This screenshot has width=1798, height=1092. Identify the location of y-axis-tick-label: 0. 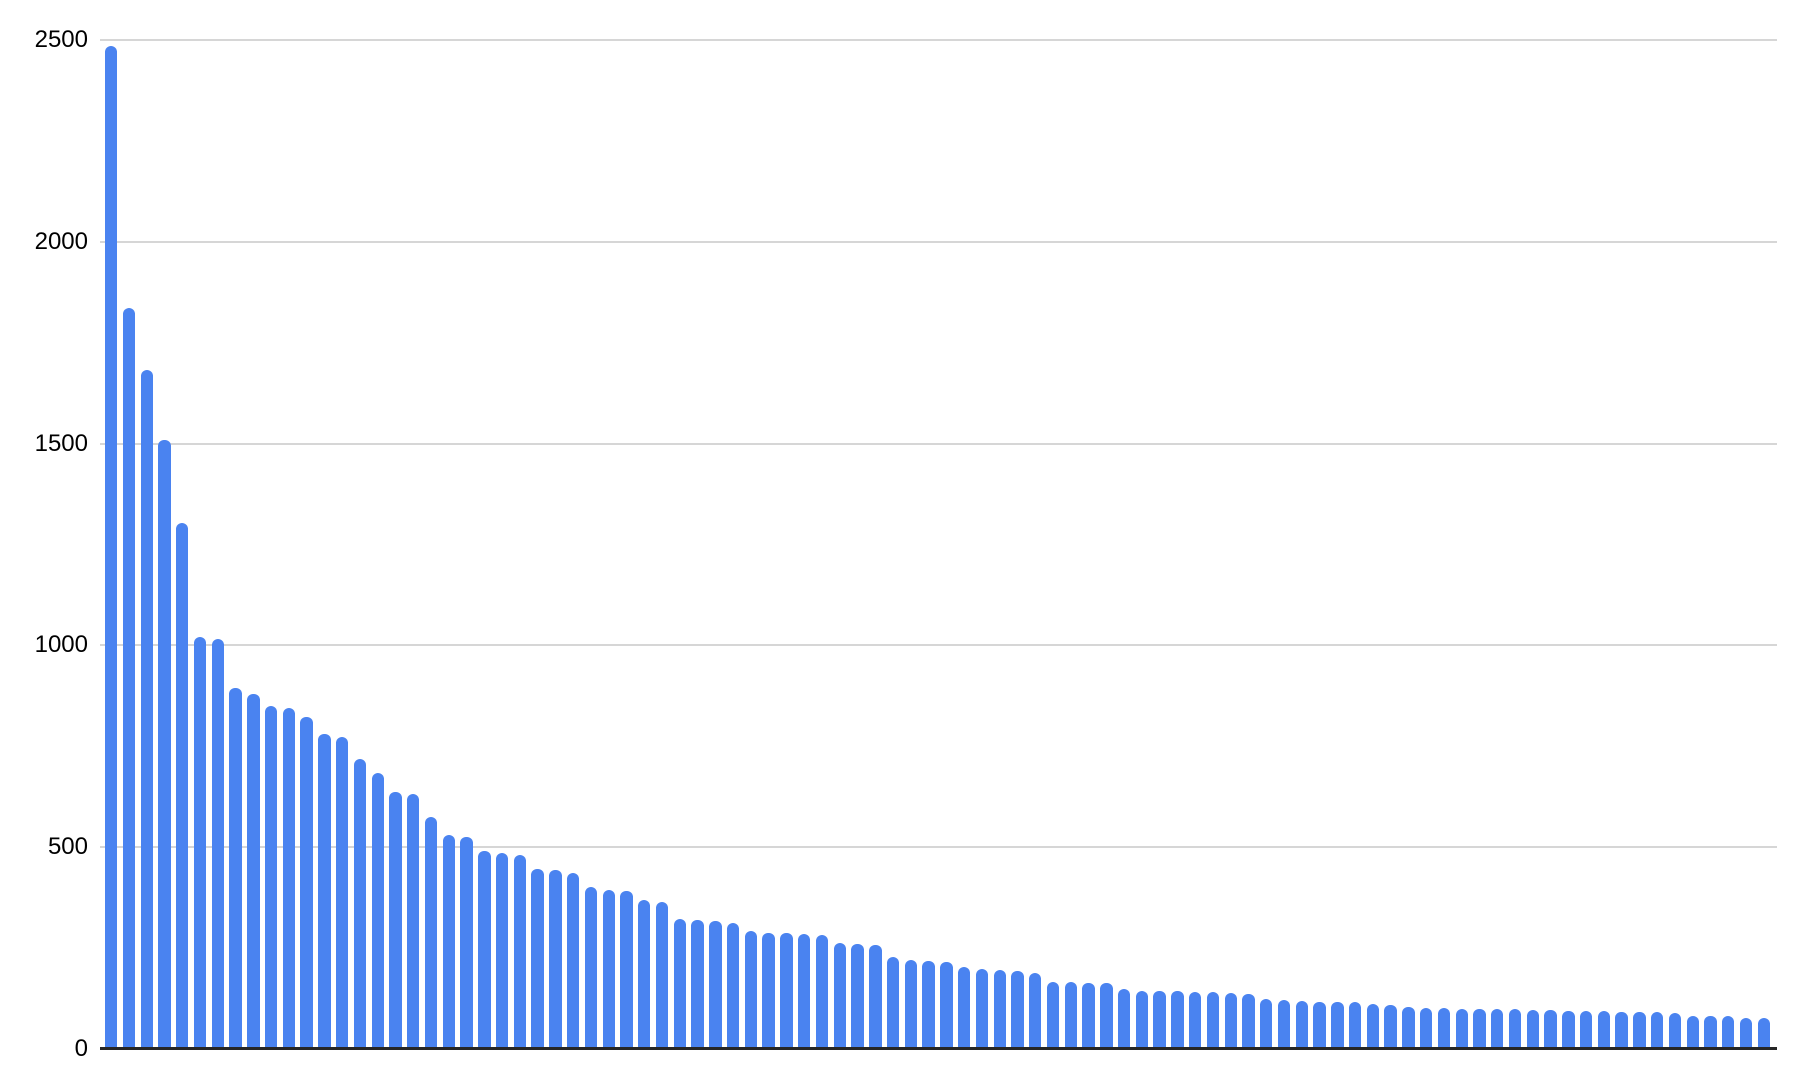
(81, 1048).